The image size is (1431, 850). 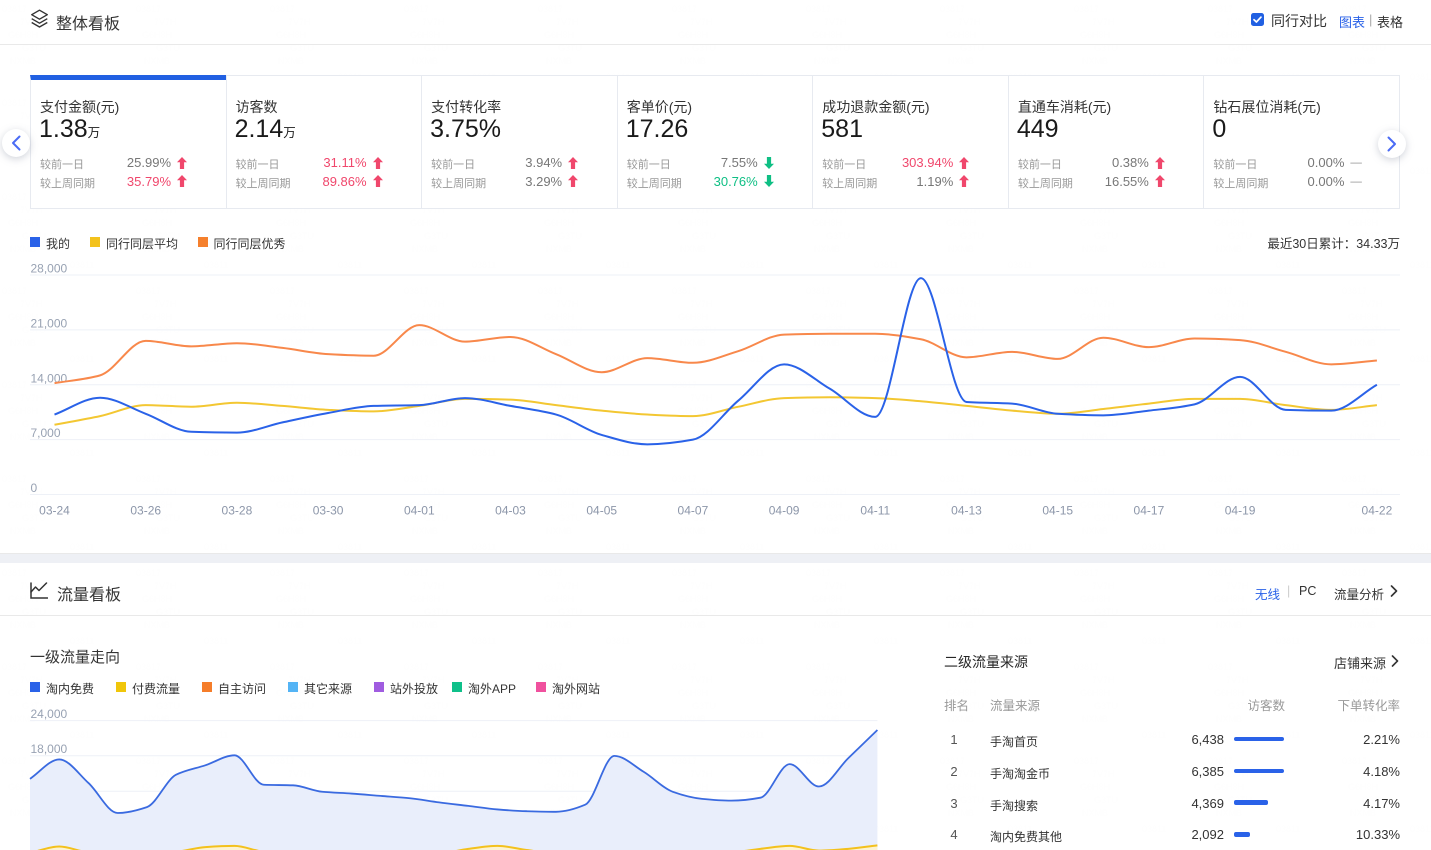 I want to click on svg-text: 04-13, so click(x=966, y=511).